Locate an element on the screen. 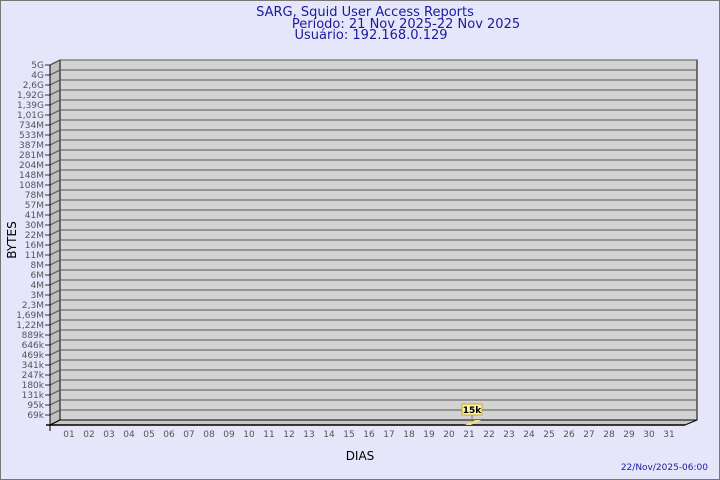  y-tick-label: 108M is located at coordinates (31, 186).